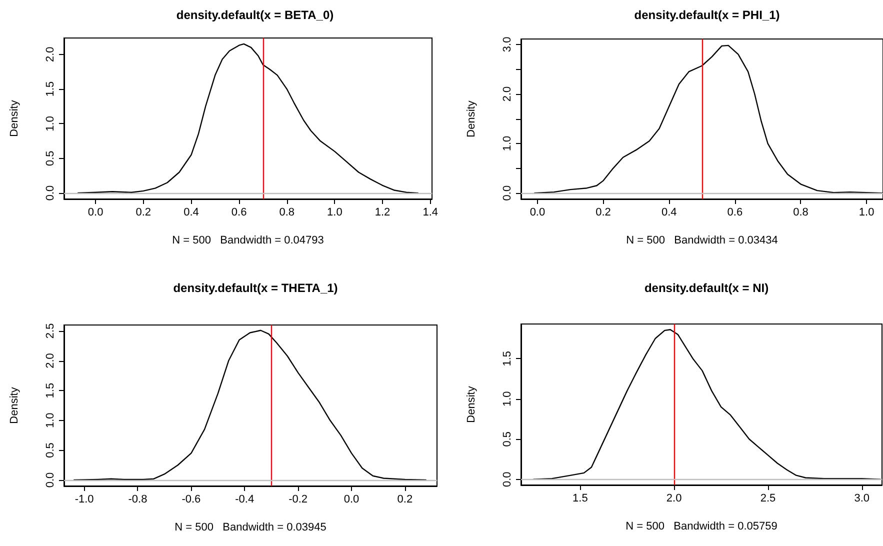 The height and width of the screenshot is (546, 883). Describe the element at coordinates (191, 500) in the screenshot. I see `x-tick-label: -0.6` at that location.